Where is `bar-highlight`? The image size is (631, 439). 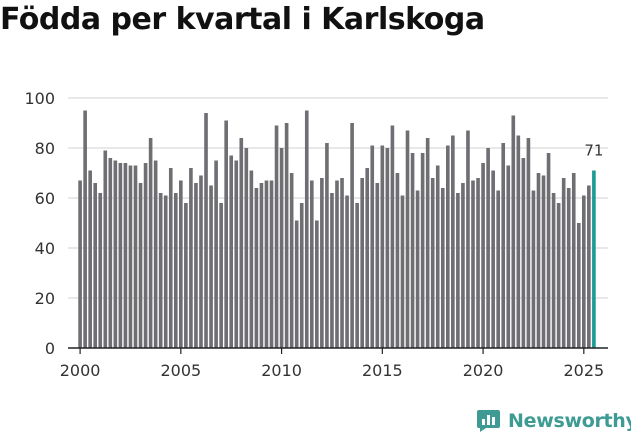
bar-highlight is located at coordinates (594, 259).